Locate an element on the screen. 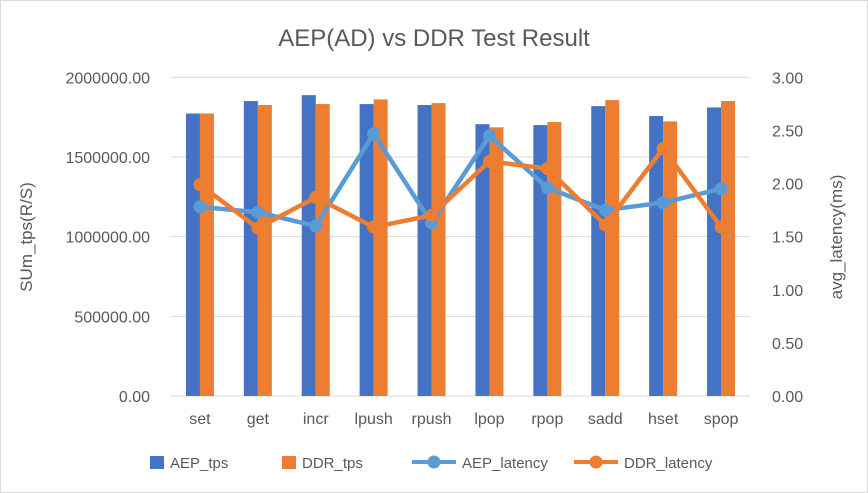  bar-DDR_tps-lpop is located at coordinates (496, 261).